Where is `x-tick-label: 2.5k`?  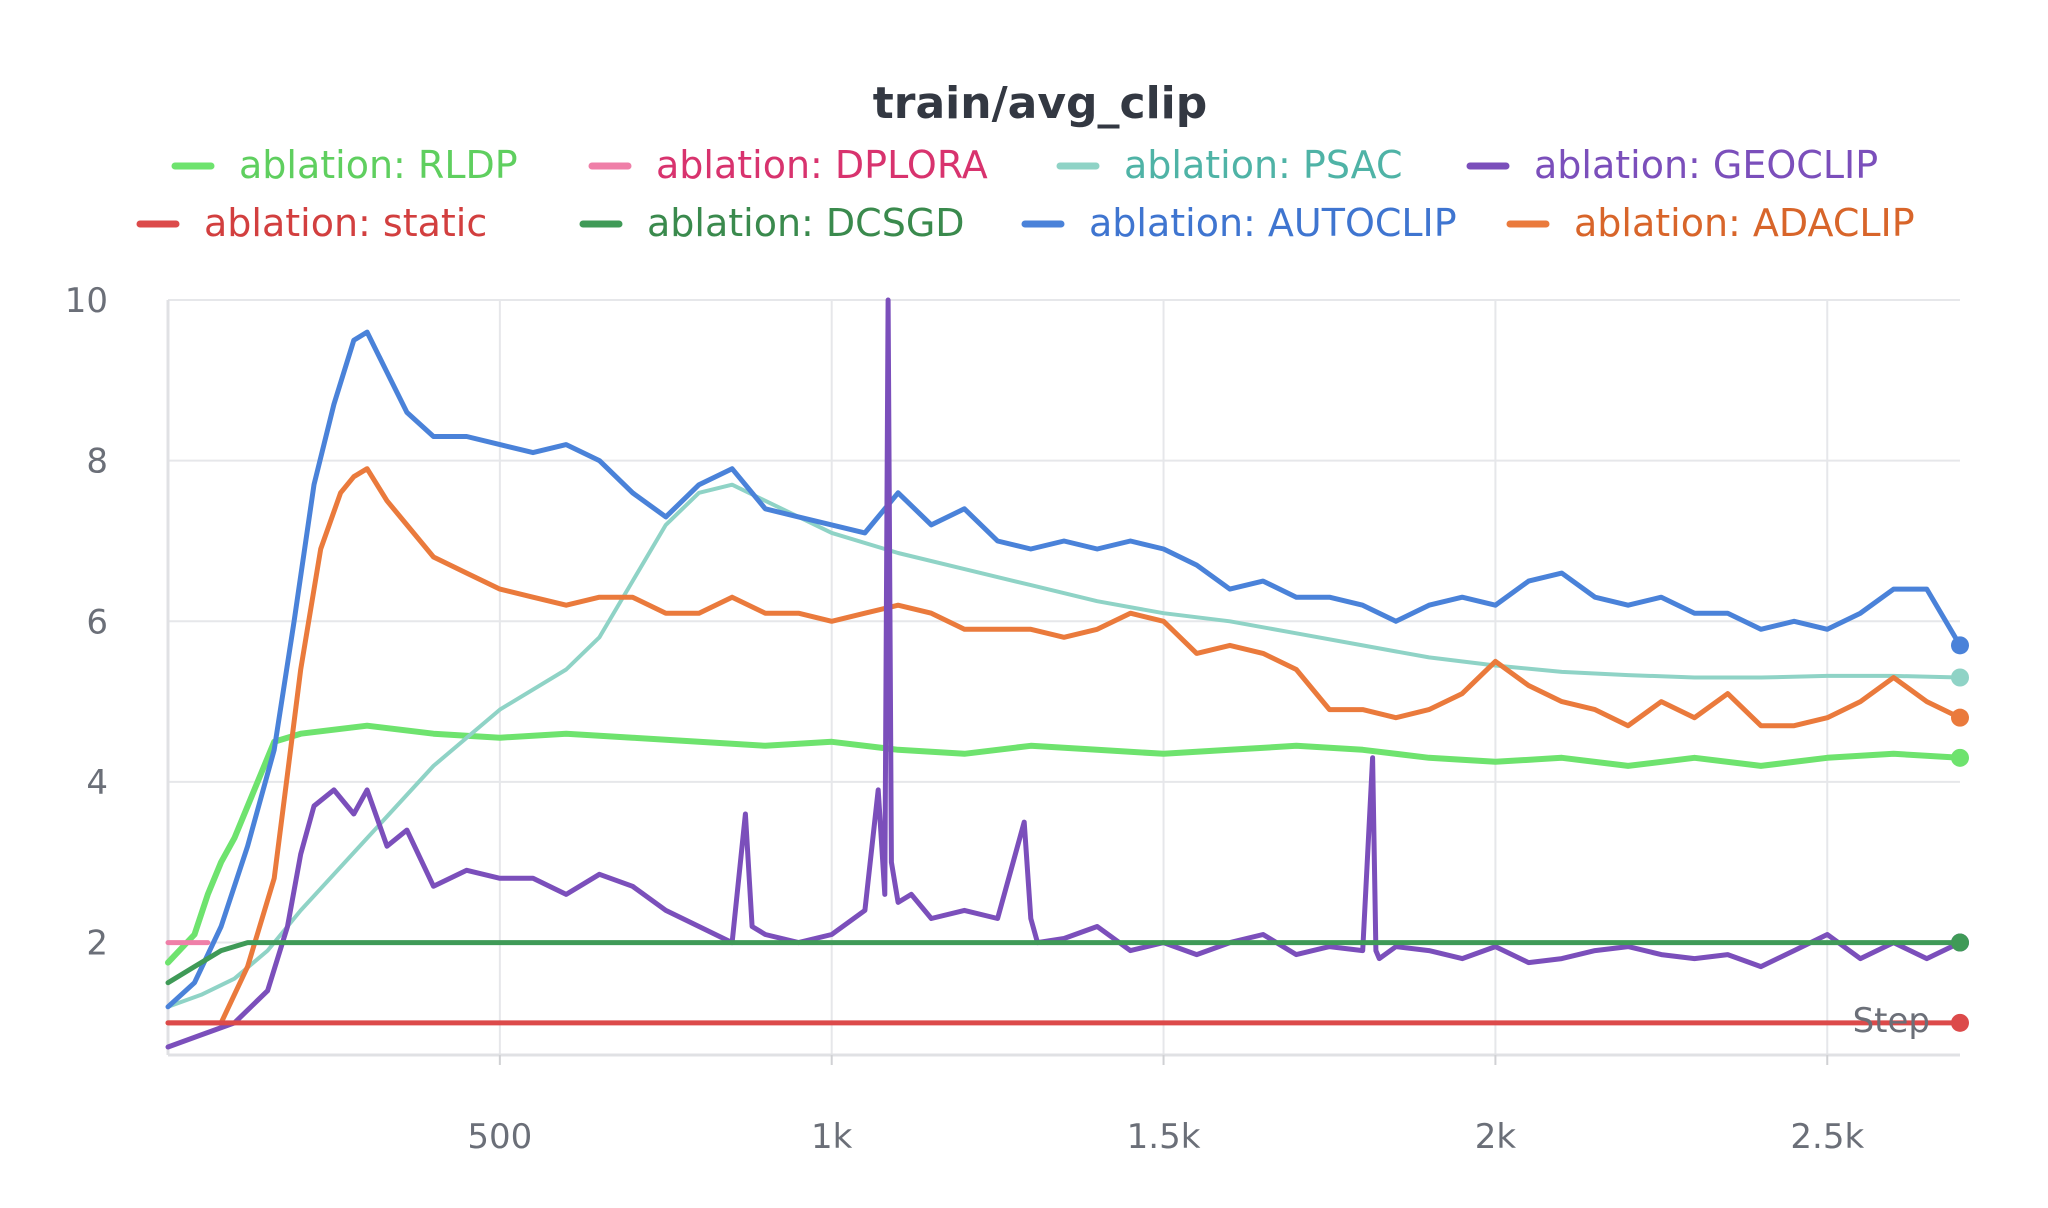
x-tick-label: 2.5k is located at coordinates (1827, 1137).